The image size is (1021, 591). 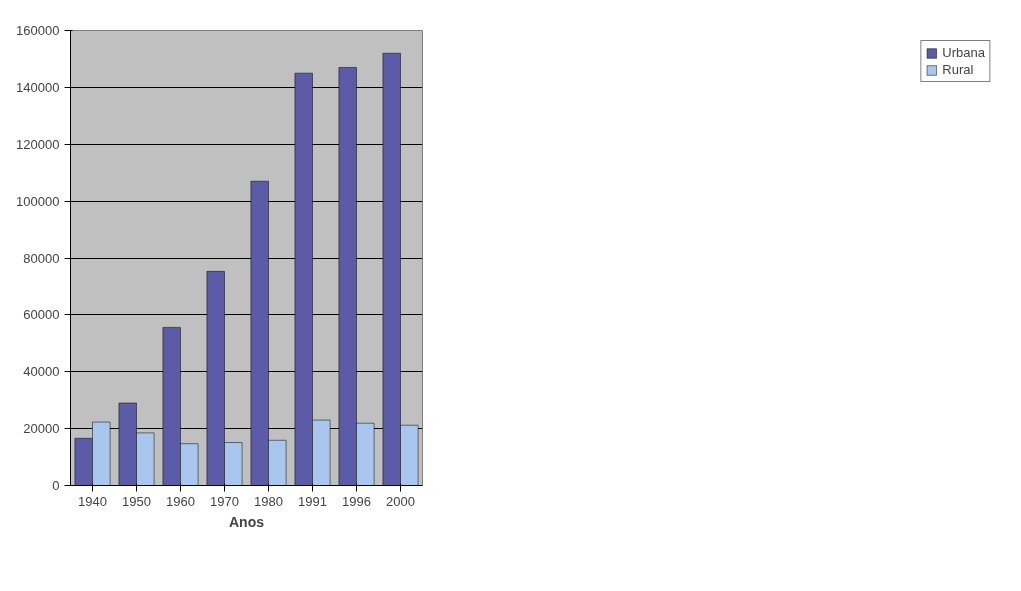 What do you see at coordinates (41, 258) in the screenshot?
I see `y-tick-label: 80000` at bounding box center [41, 258].